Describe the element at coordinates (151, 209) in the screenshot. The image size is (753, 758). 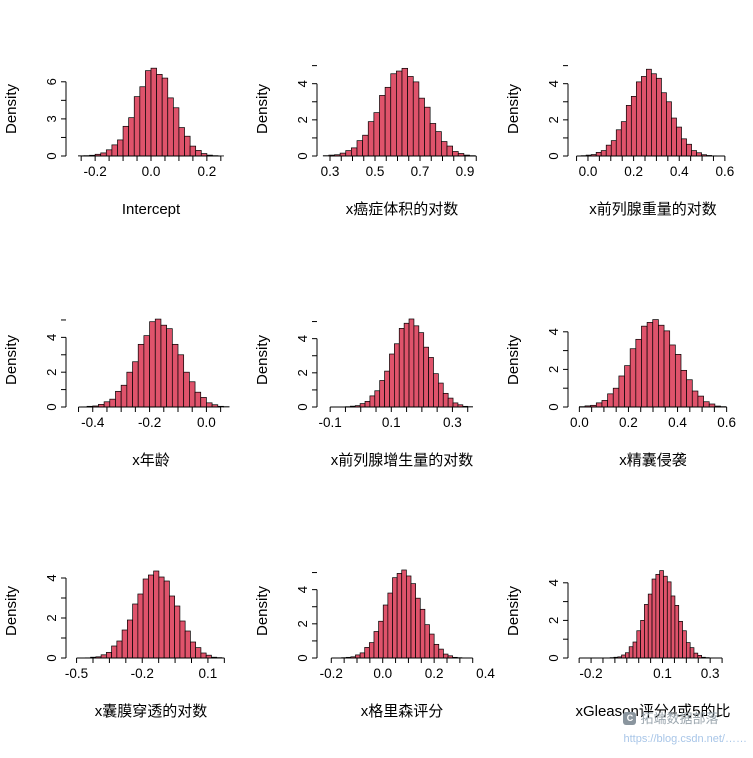
I see `x-axis-title: Intercept` at that location.